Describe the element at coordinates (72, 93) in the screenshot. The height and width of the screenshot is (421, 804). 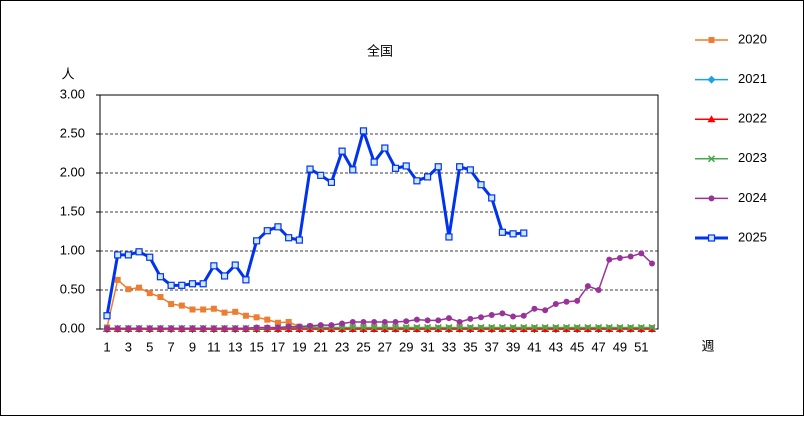
I see `y-tick-label: 3.00` at that location.